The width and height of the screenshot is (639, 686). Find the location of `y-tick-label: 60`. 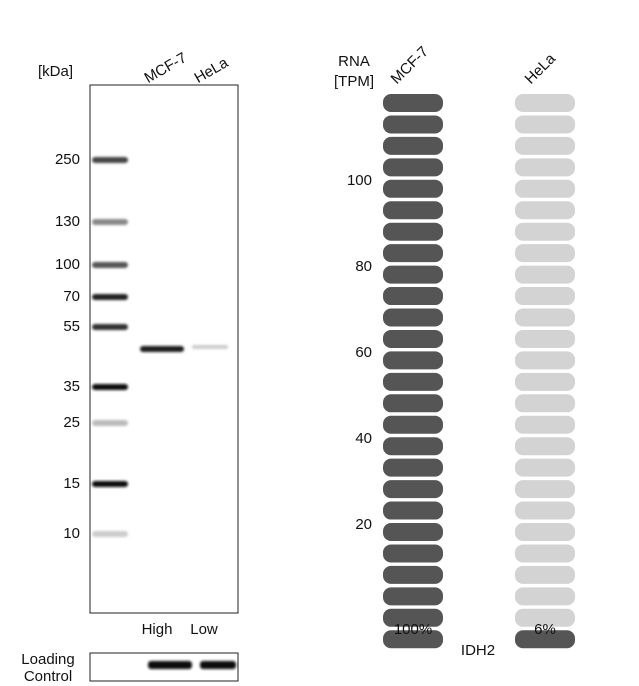

y-tick-label: 60 is located at coordinates (363, 352).